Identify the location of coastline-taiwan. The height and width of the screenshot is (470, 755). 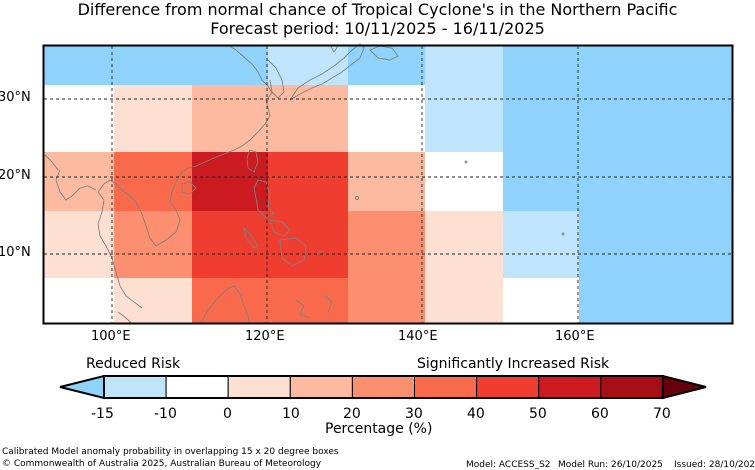
(252, 161).